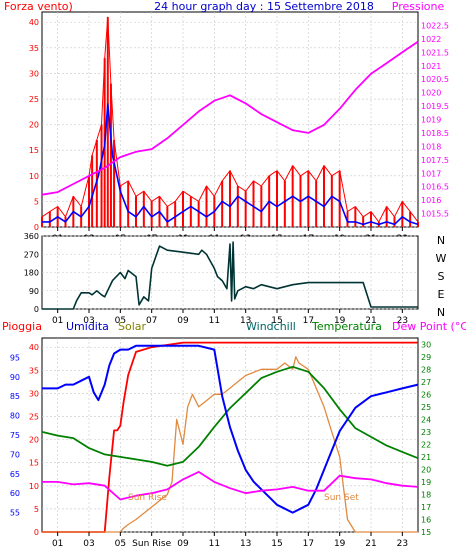 The width and height of the screenshot is (466, 555). What do you see at coordinates (15, 493) in the screenshot?
I see `humidity-ytick-label: 60` at bounding box center [15, 493].